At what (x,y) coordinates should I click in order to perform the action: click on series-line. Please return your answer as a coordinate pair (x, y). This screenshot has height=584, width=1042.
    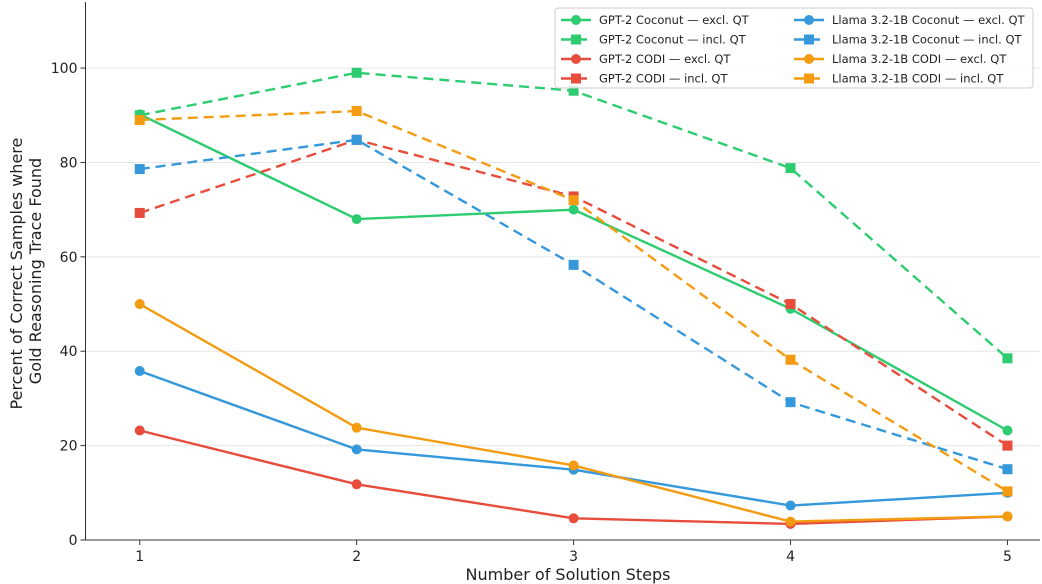
    Looking at the image, I should click on (573, 477).